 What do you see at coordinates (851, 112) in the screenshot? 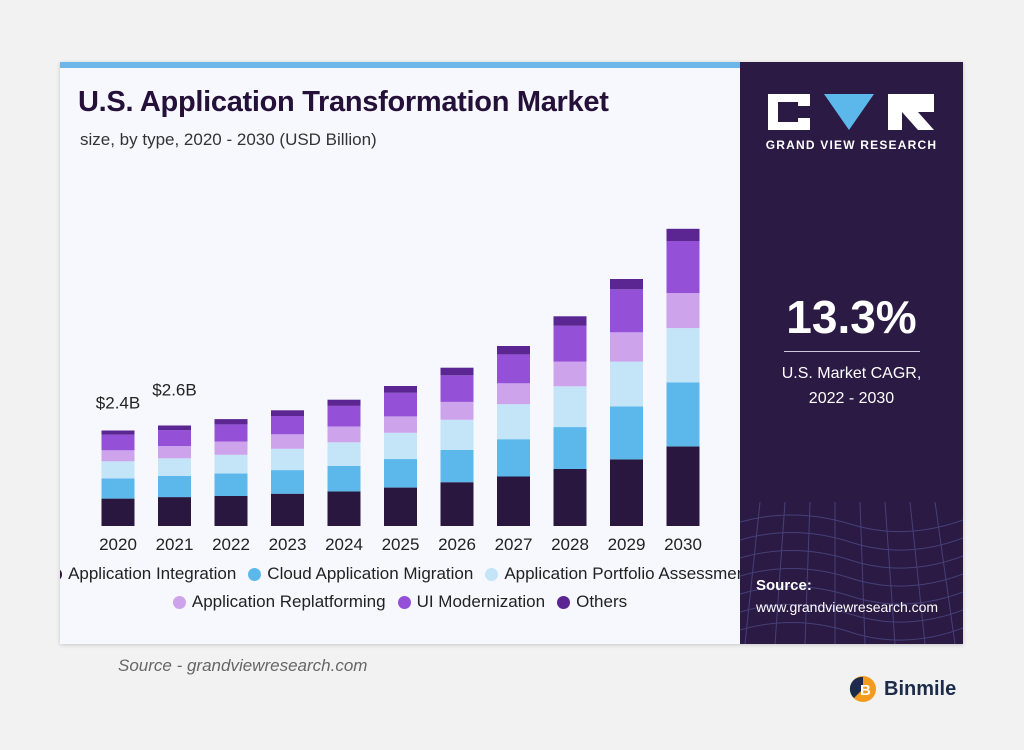
I see `grand-view-research-logo` at bounding box center [851, 112].